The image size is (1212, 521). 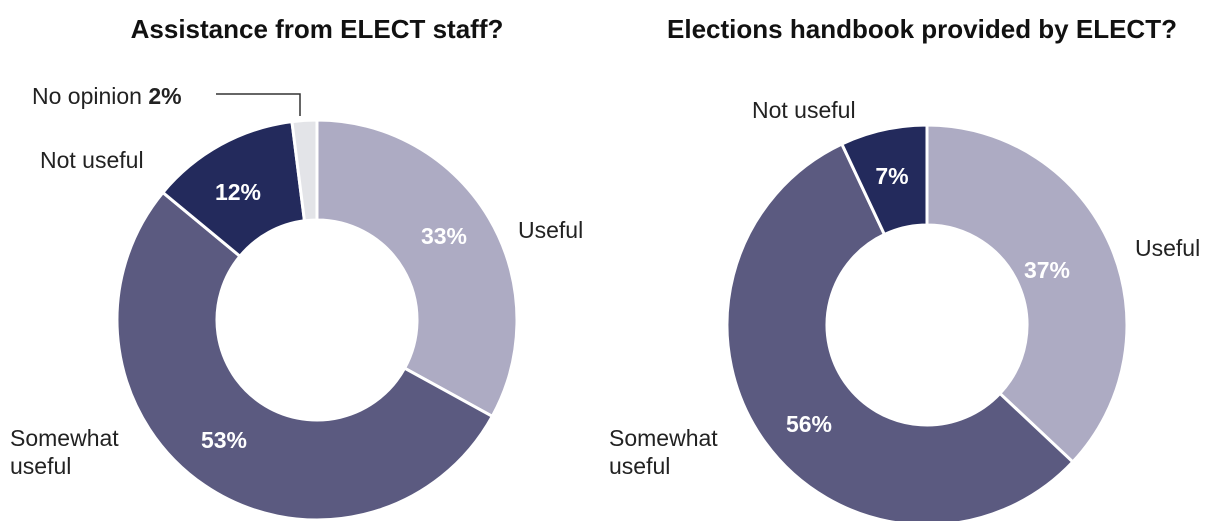 I want to click on chart-1-label-somewhat-useful: Somewhat useful, so click(x=64, y=452).